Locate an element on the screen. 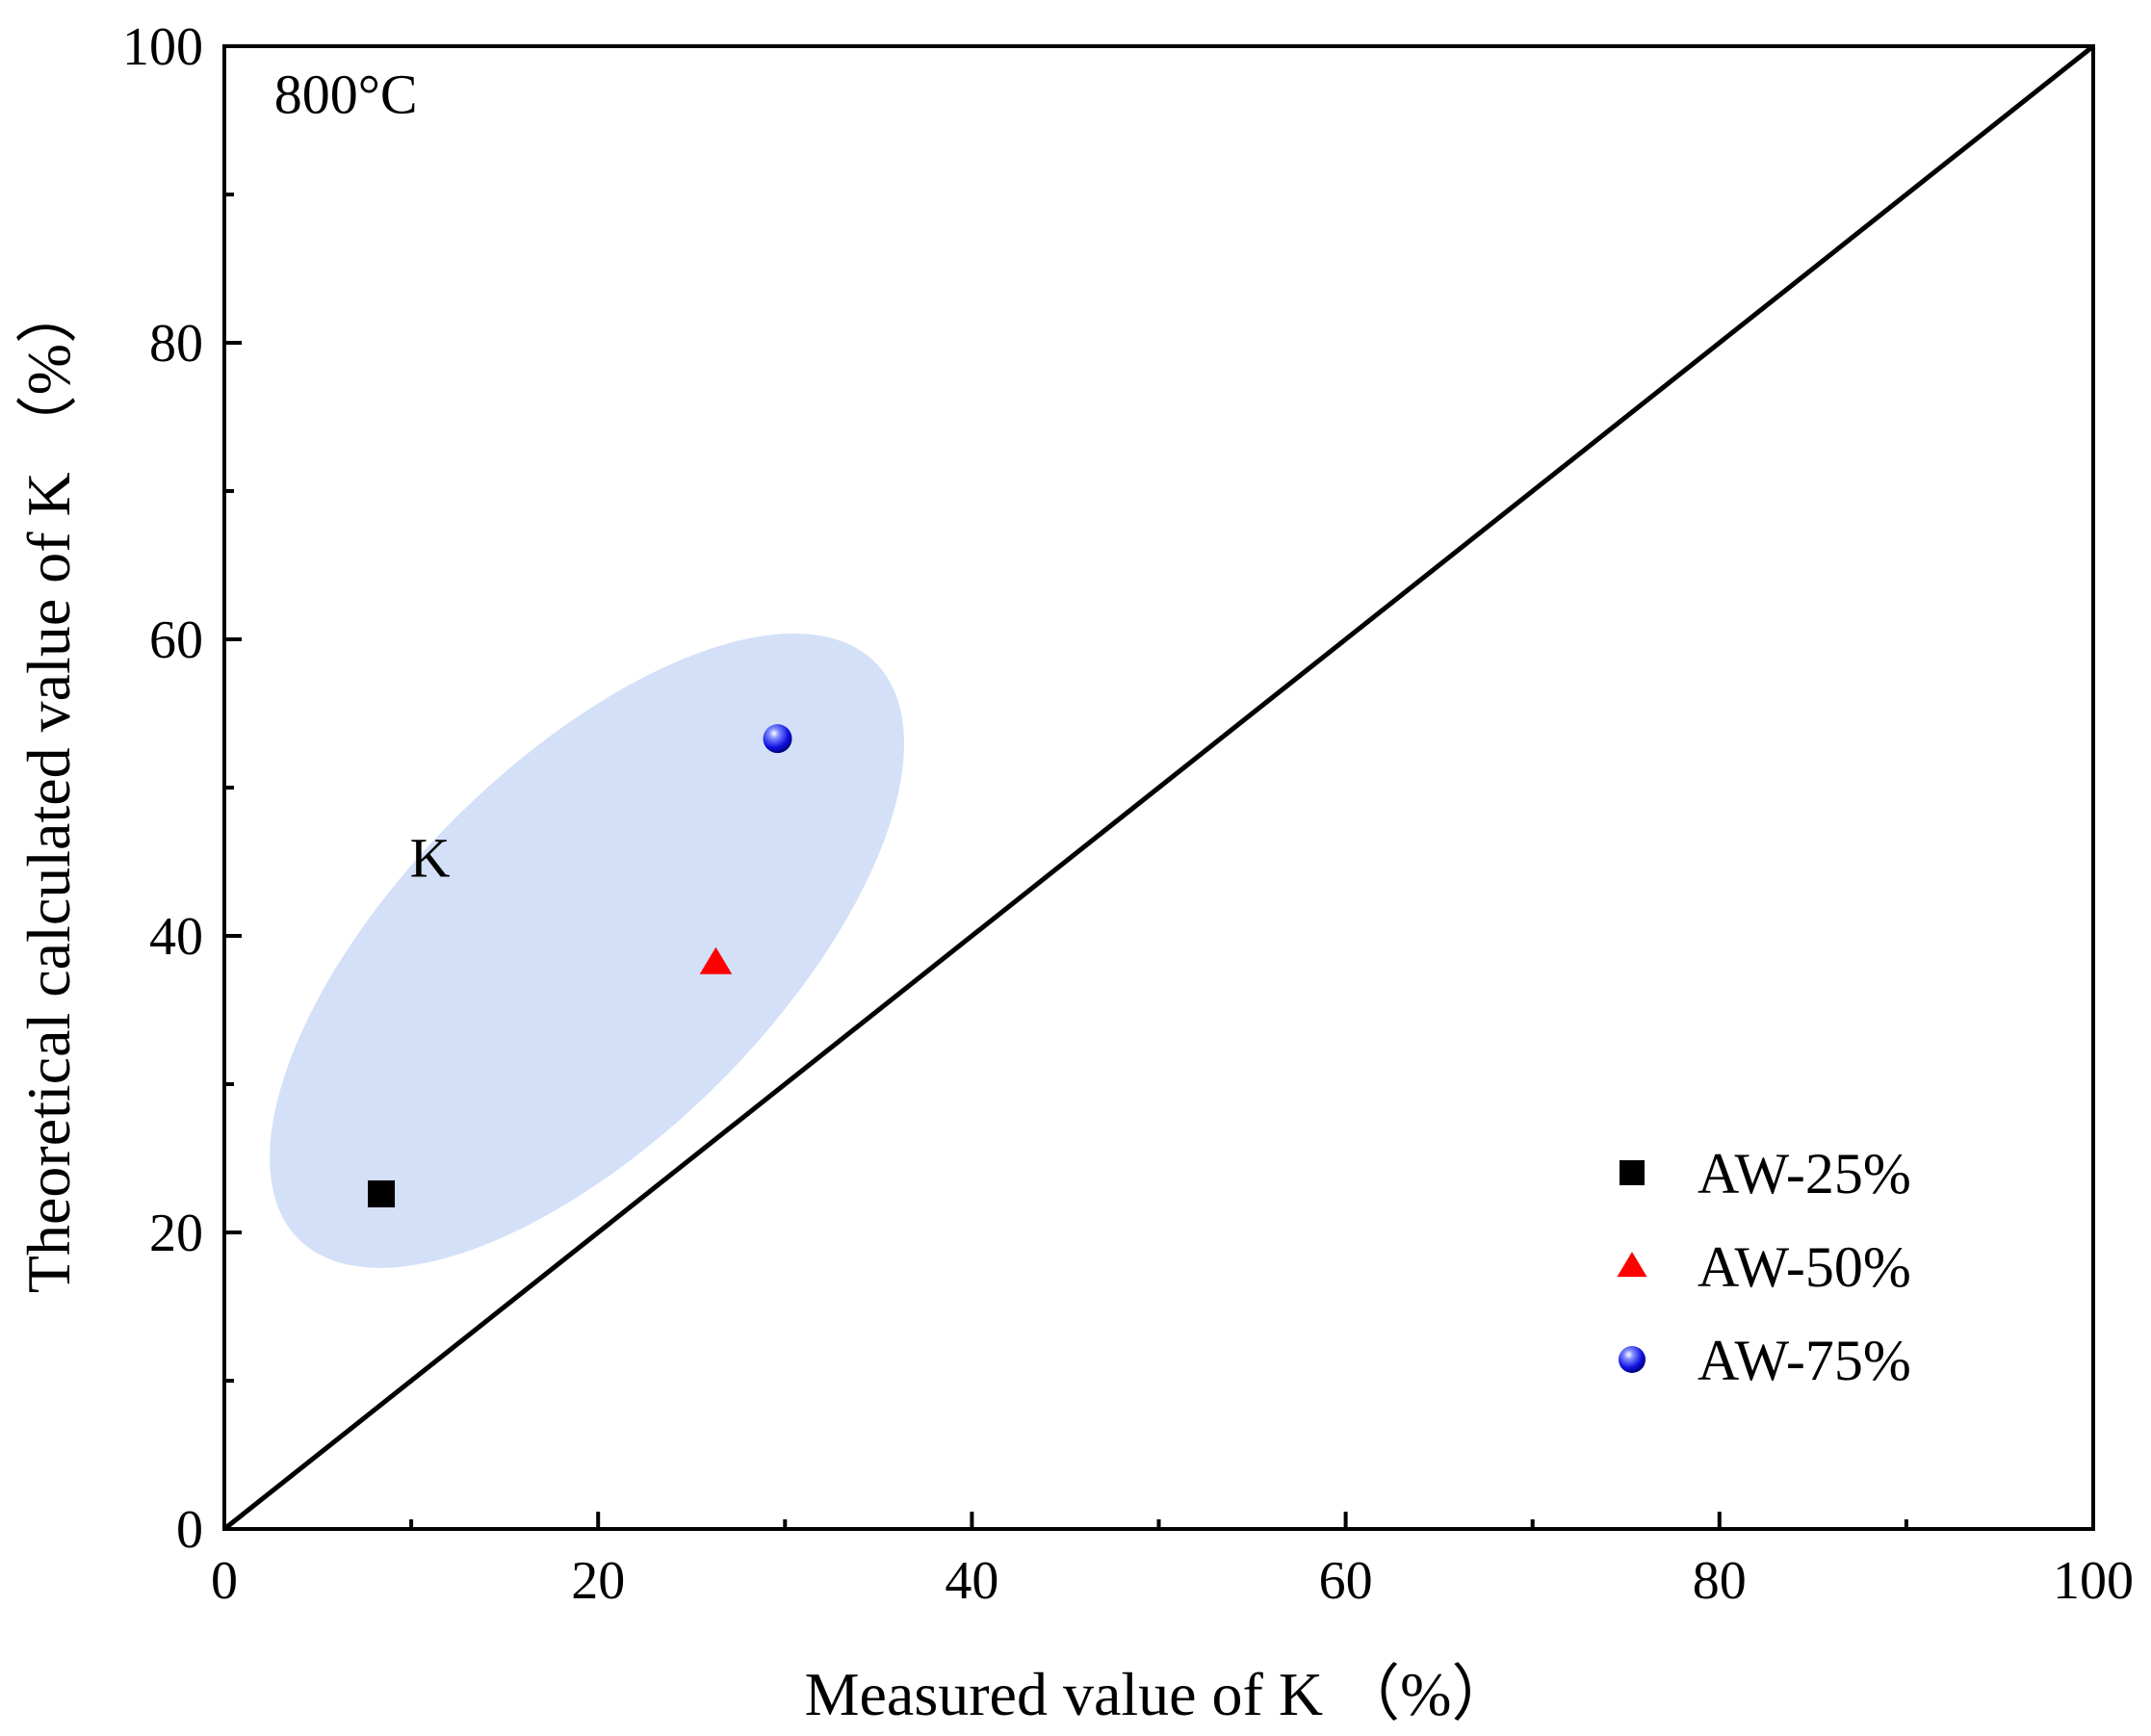  x-tick-label: 100 is located at coordinates (2093, 1581).